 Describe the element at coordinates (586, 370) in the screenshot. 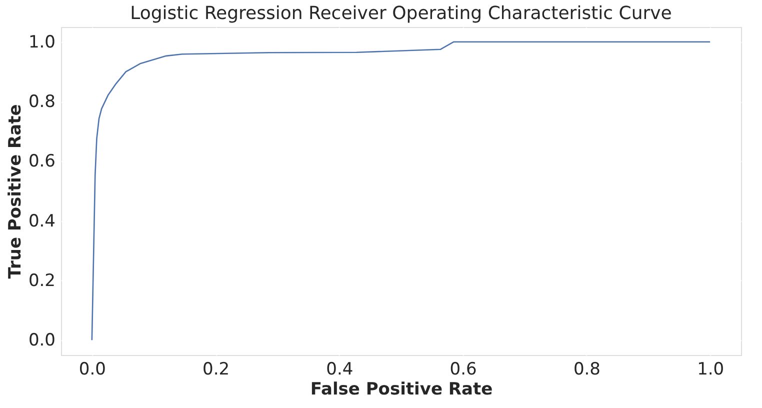

I see `x-tick-label: 0.8` at that location.